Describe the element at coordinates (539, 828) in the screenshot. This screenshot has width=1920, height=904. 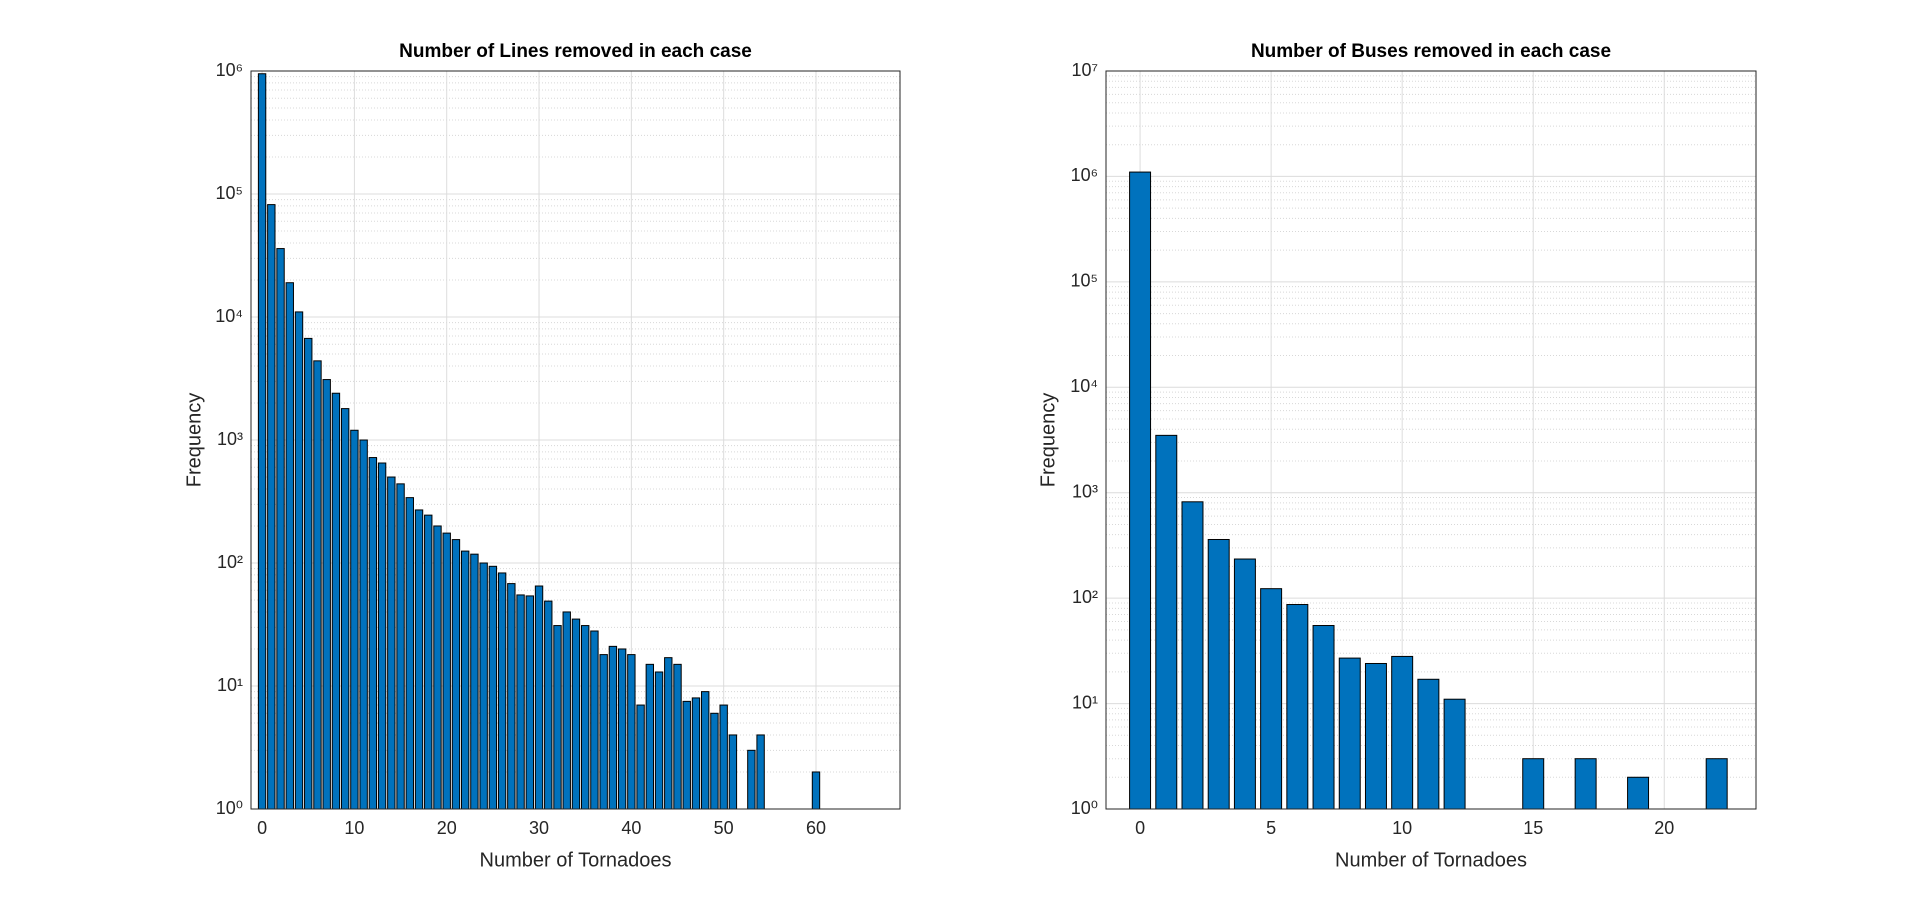
I see `x-tick-label: 30` at that location.